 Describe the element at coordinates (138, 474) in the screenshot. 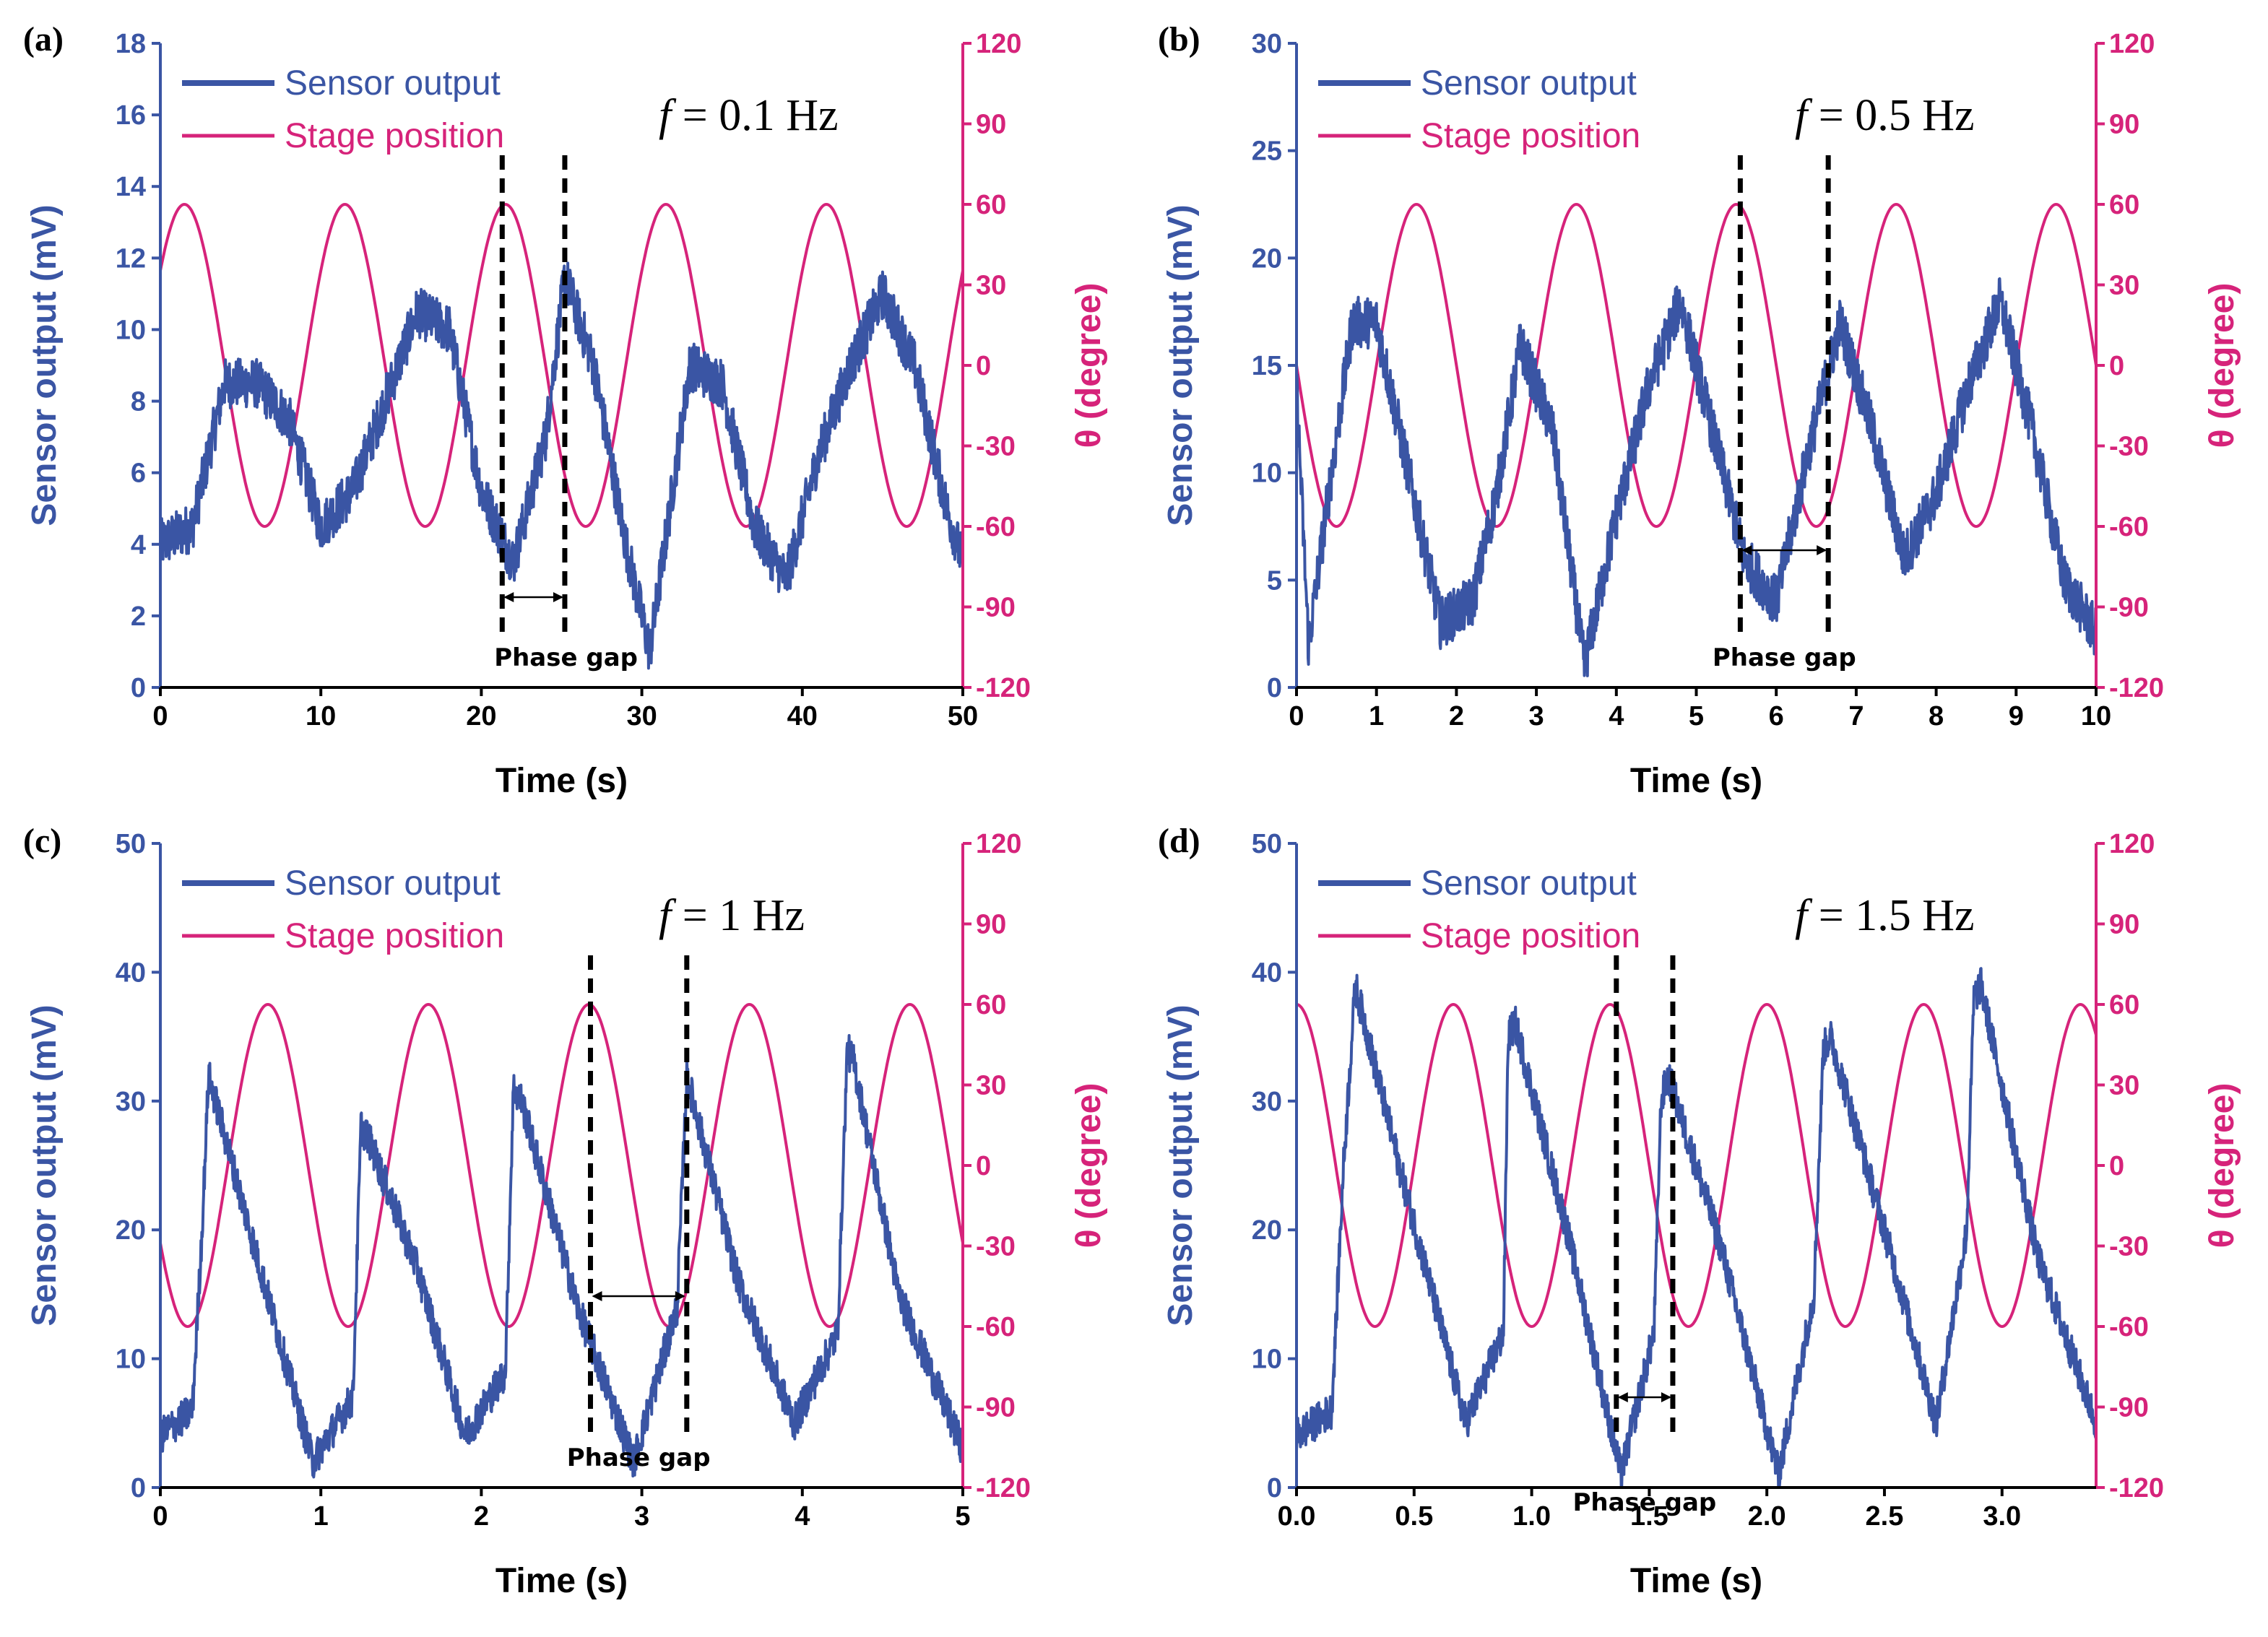

I see `left-tick-label: 6` at that location.